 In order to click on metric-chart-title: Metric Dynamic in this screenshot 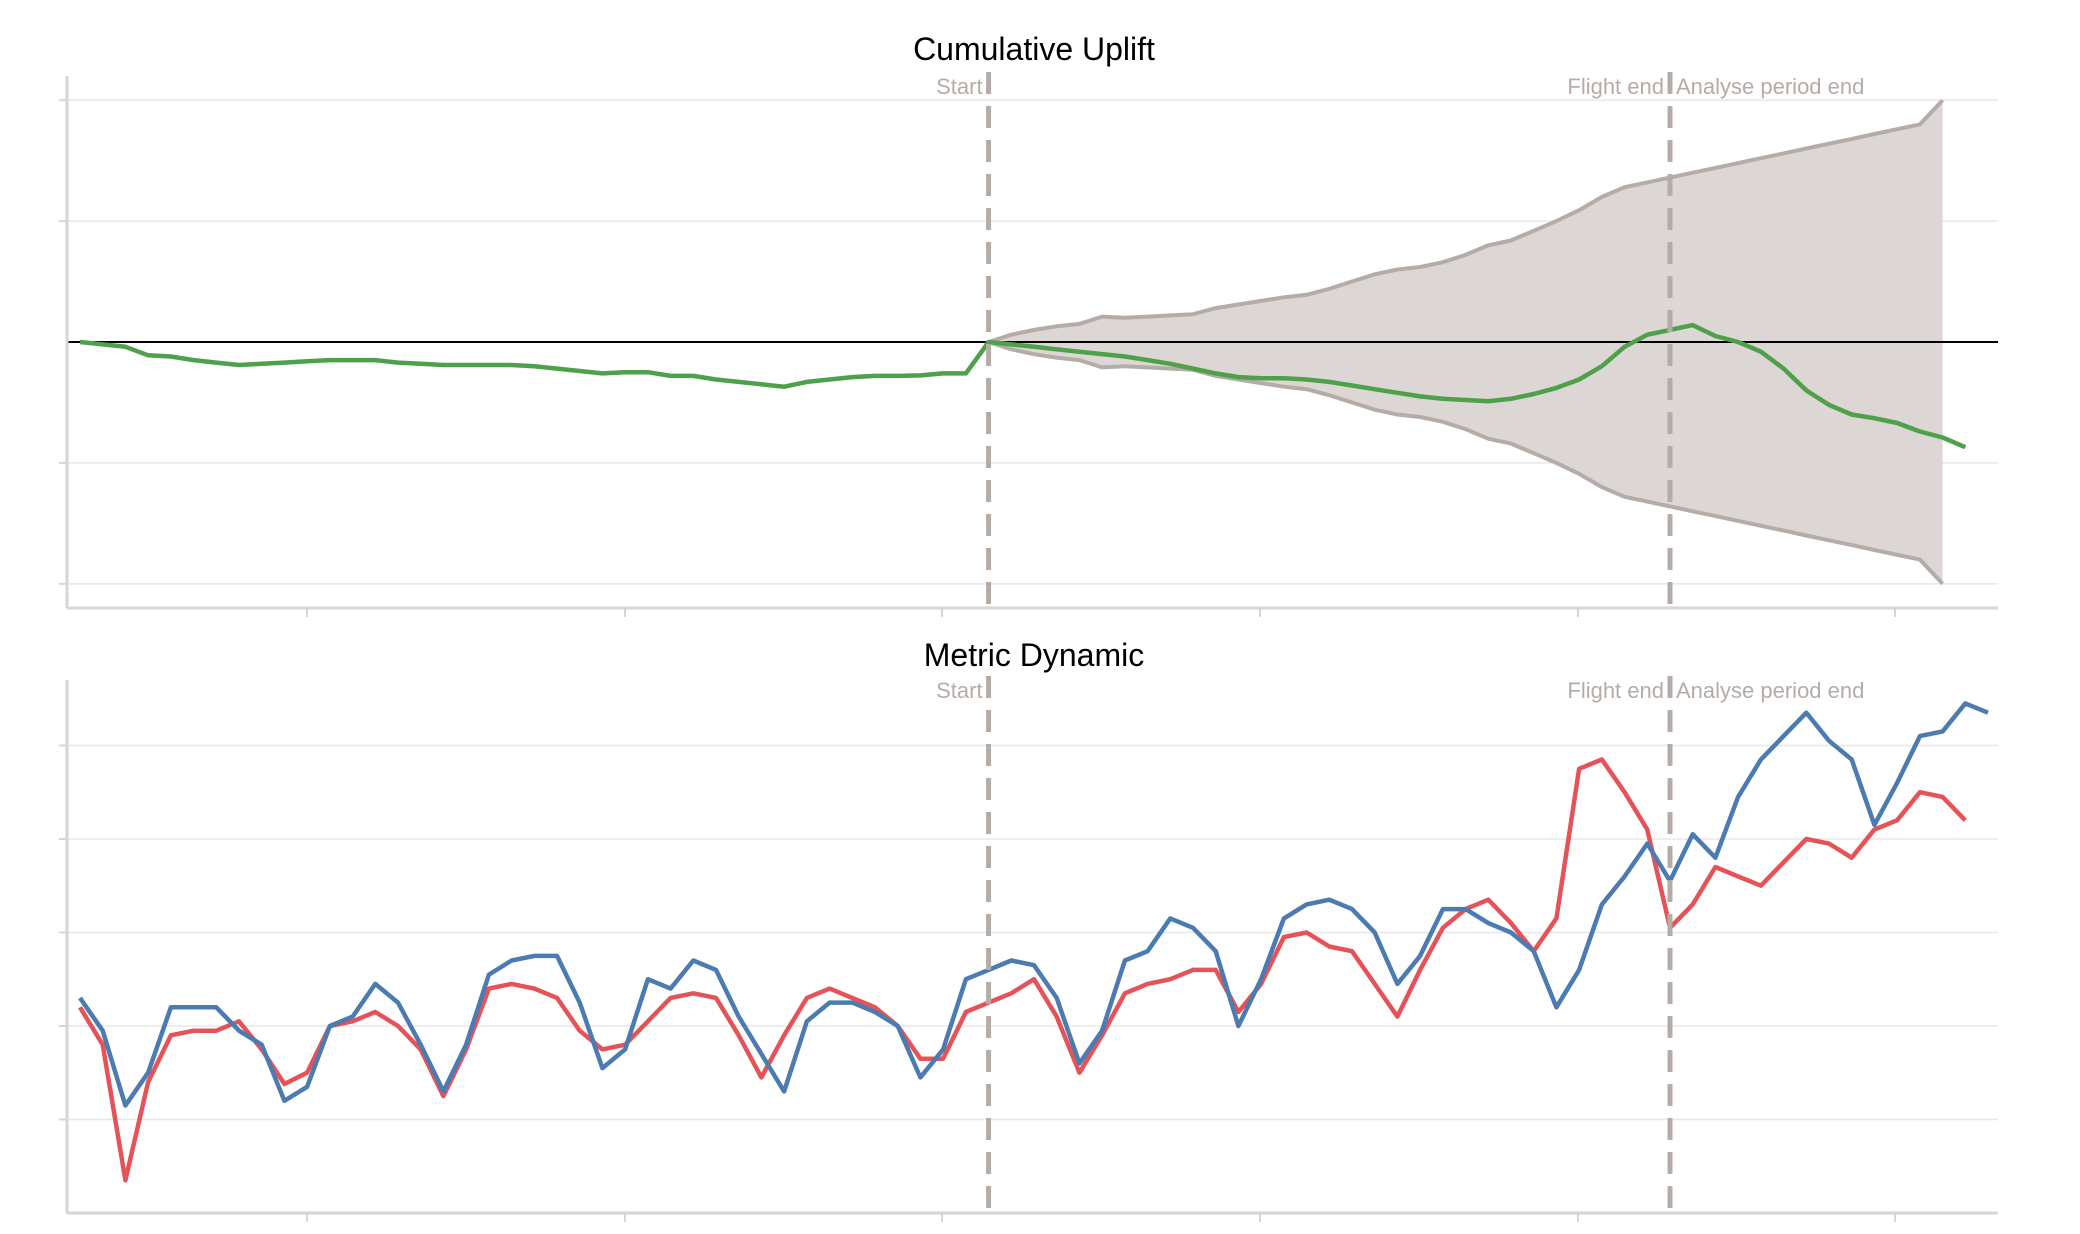, I will do `click(1034, 655)`.